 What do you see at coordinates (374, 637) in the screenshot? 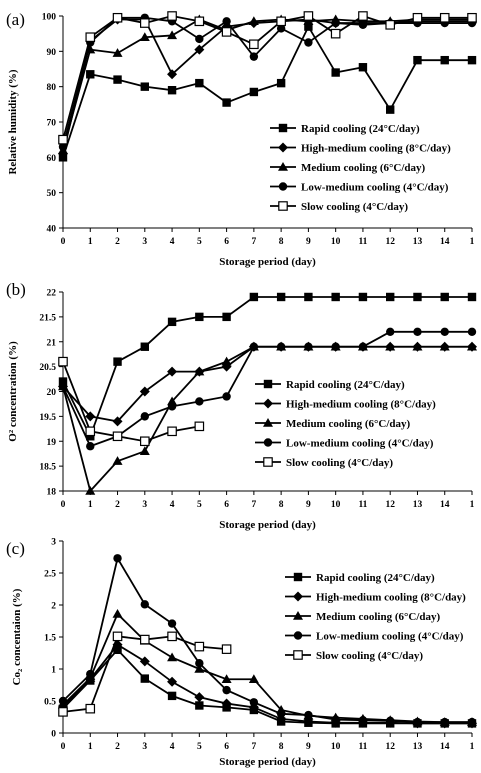
I see `legend-entry: Low-medium cooling (4°C/day)` at bounding box center [374, 637].